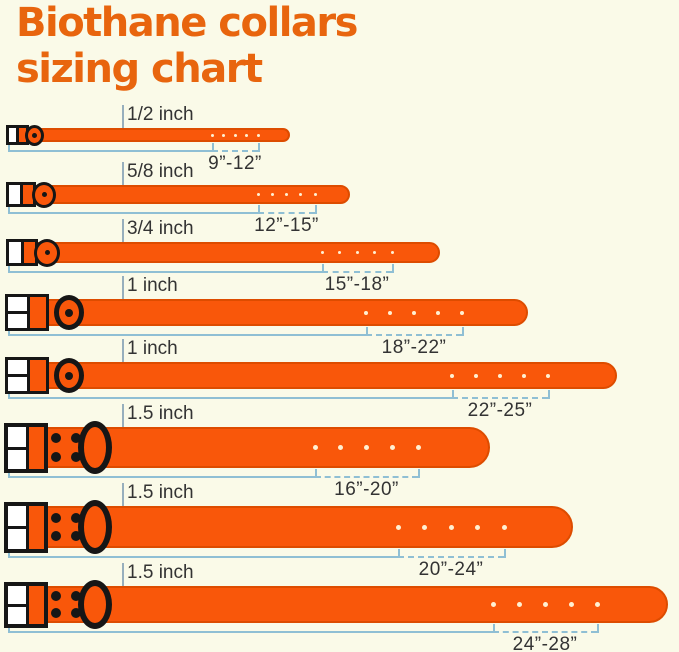 Image resolution: width=679 pixels, height=652 pixels. What do you see at coordinates (357, 284) in the screenshot?
I see `size-range-label: 15”-18”` at bounding box center [357, 284].